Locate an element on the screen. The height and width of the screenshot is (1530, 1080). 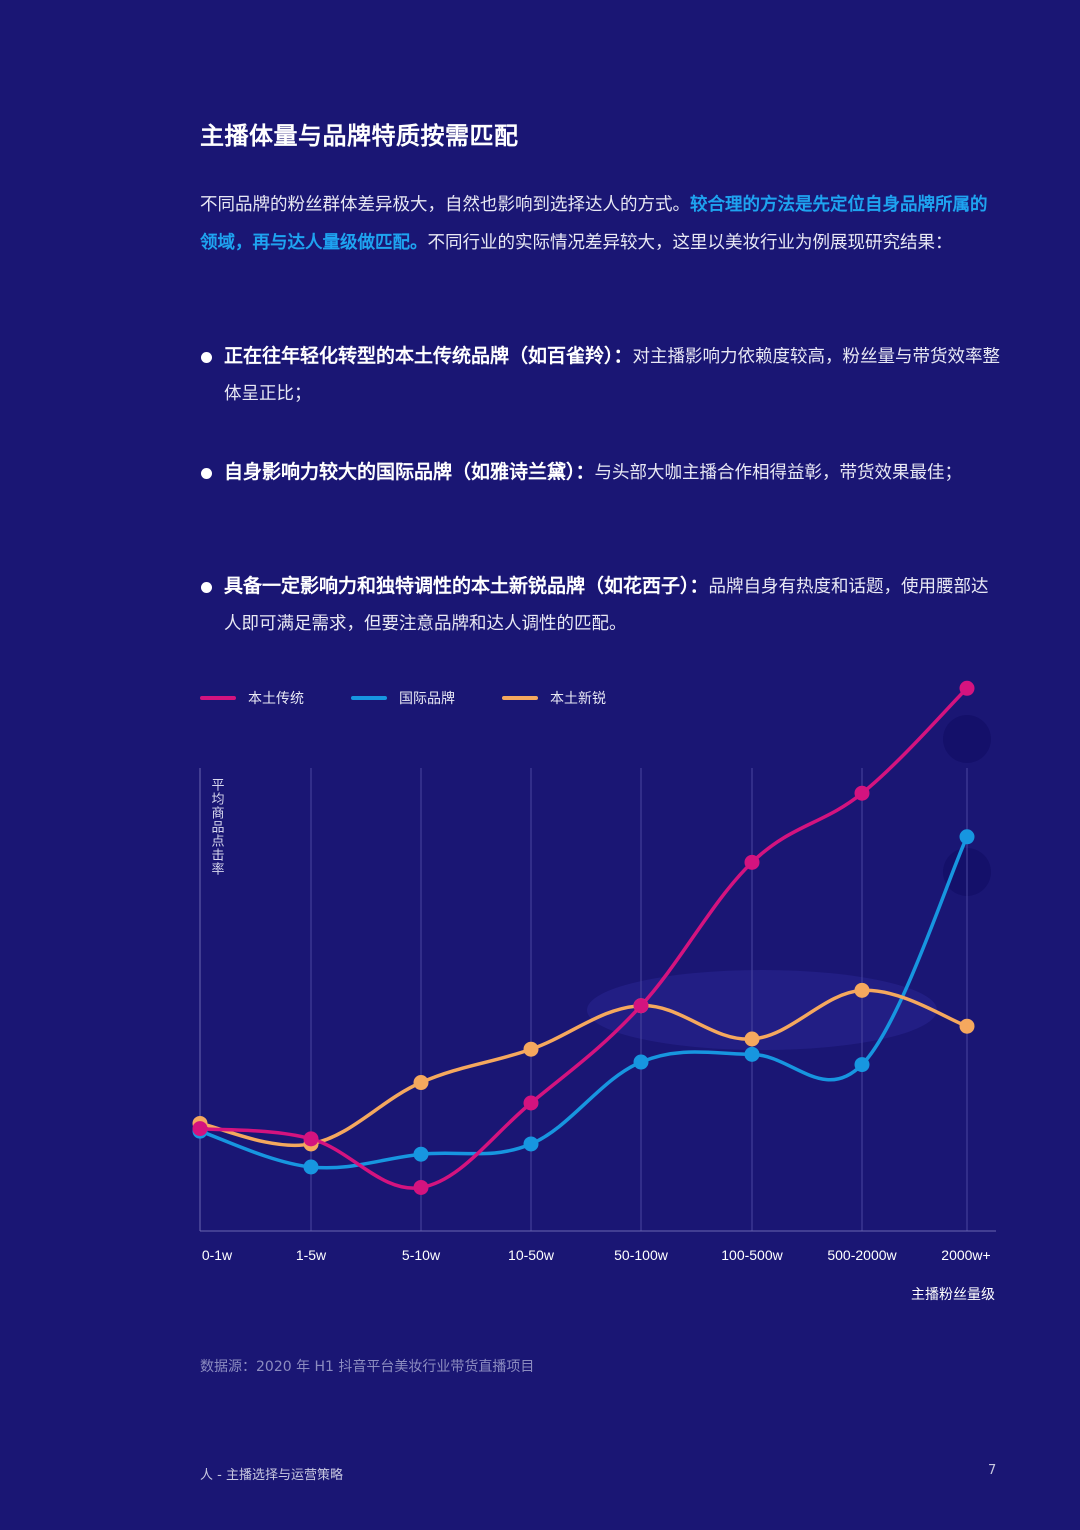
legend-label: 国际品牌 is located at coordinates (427, 699).